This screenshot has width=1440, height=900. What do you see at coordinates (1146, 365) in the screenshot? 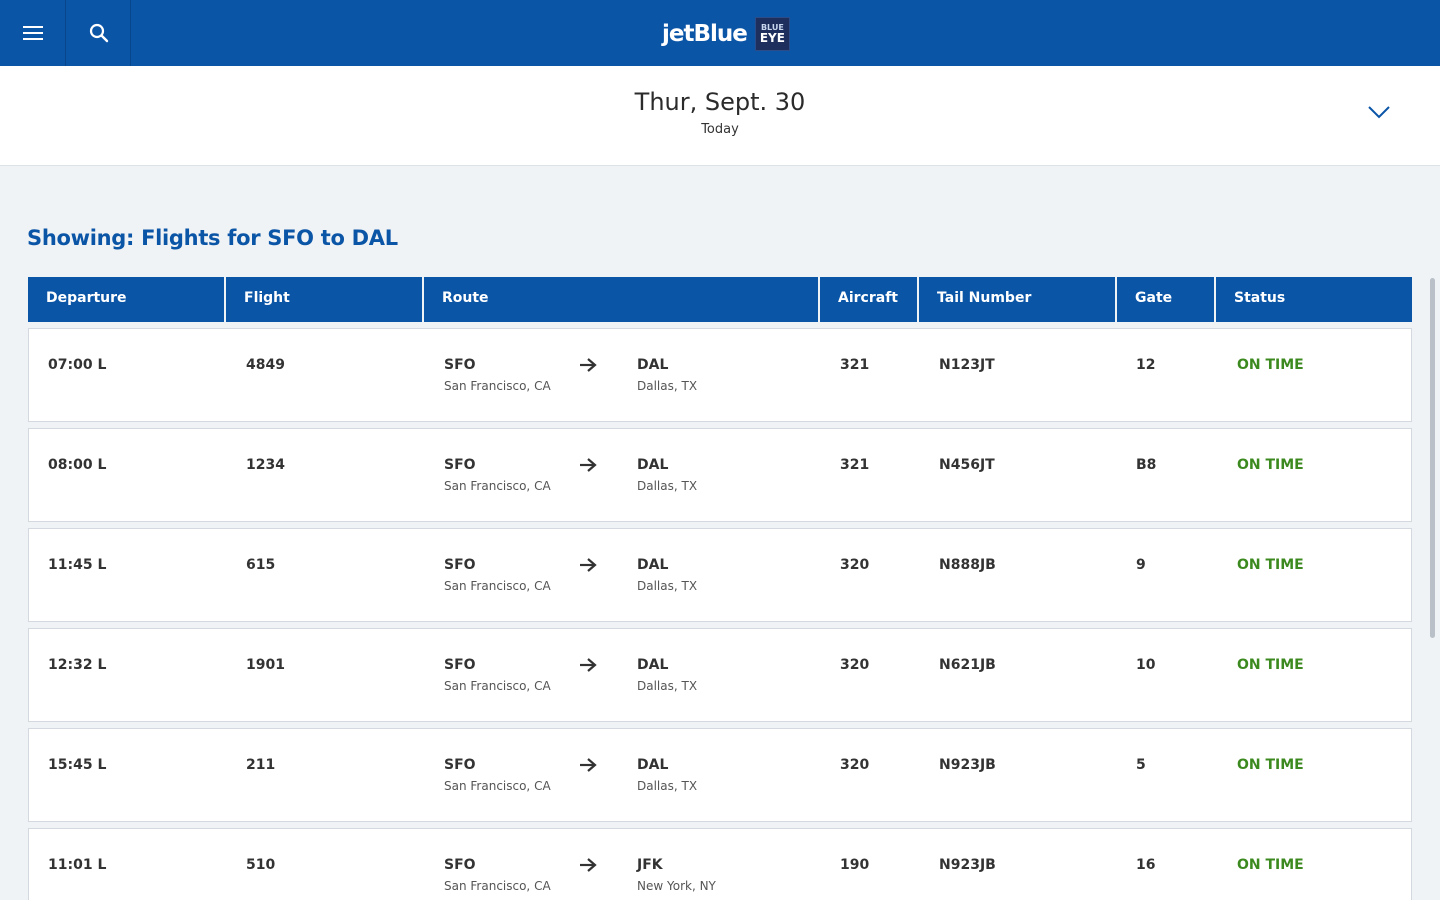
I see `gate: 12` at bounding box center [1146, 365].